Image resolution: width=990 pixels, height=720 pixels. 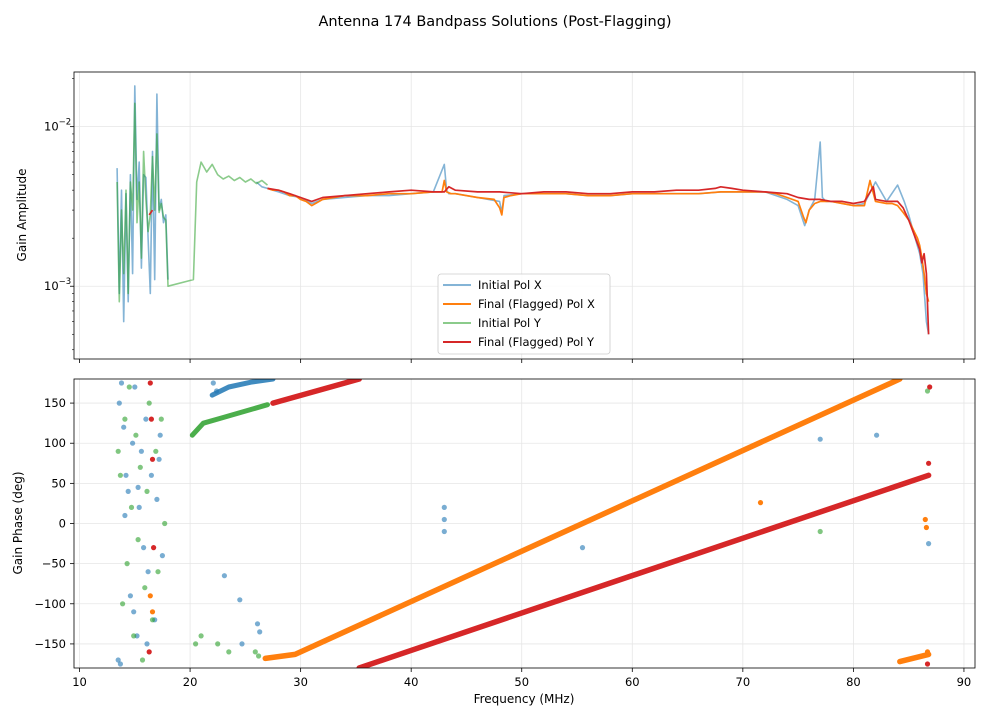 What do you see at coordinates (54, 523) in the screenshot?
I see `phase-ticks: −150 −100 −50 0 50 100 150` at bounding box center [54, 523].